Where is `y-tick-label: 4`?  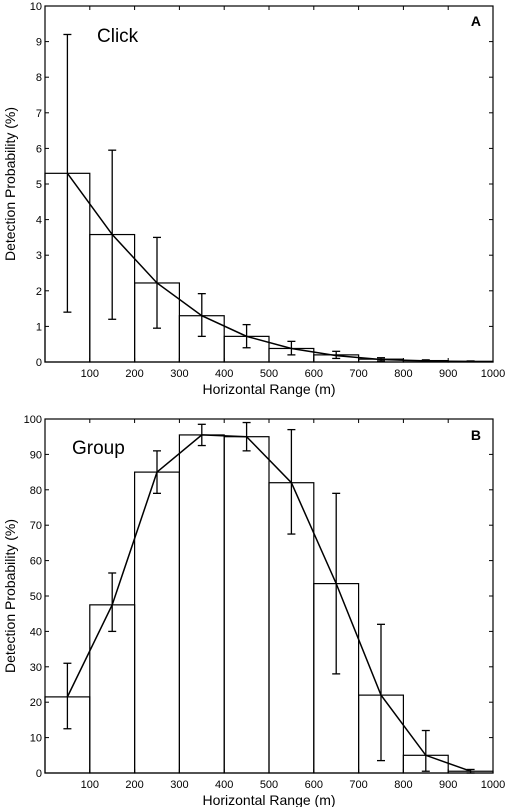 y-tick-label: 4 is located at coordinates (39, 221).